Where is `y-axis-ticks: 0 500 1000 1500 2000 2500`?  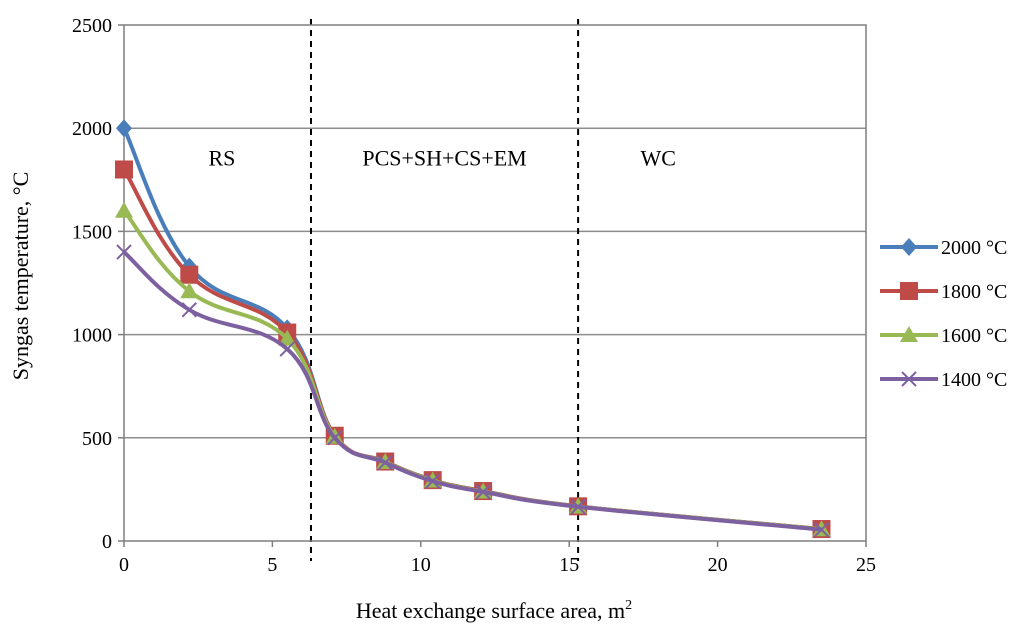 y-axis-ticks: 0 500 1000 1500 2000 2500 is located at coordinates (98, 284).